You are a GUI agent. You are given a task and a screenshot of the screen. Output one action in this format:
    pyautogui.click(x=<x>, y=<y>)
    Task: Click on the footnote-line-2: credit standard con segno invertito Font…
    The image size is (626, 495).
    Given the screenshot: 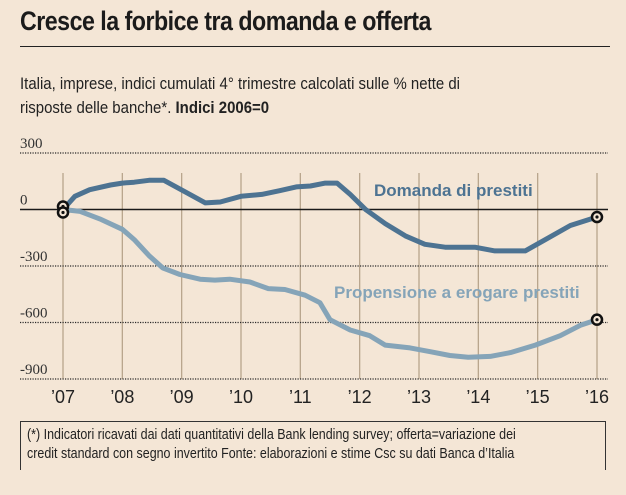 What is the action you would take?
    pyautogui.click(x=271, y=454)
    